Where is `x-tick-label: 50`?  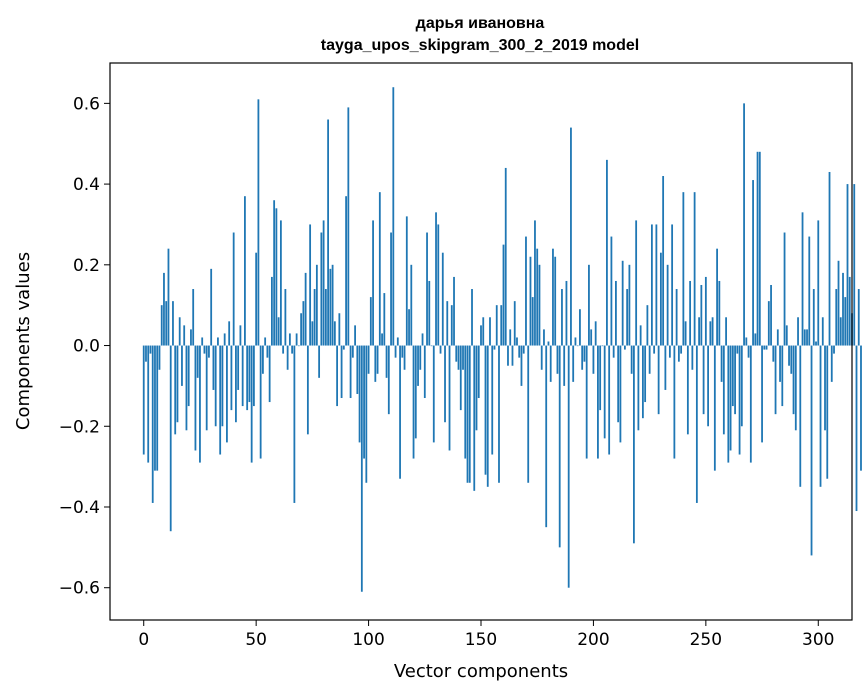
x-tick-label: 50 is located at coordinates (256, 640).